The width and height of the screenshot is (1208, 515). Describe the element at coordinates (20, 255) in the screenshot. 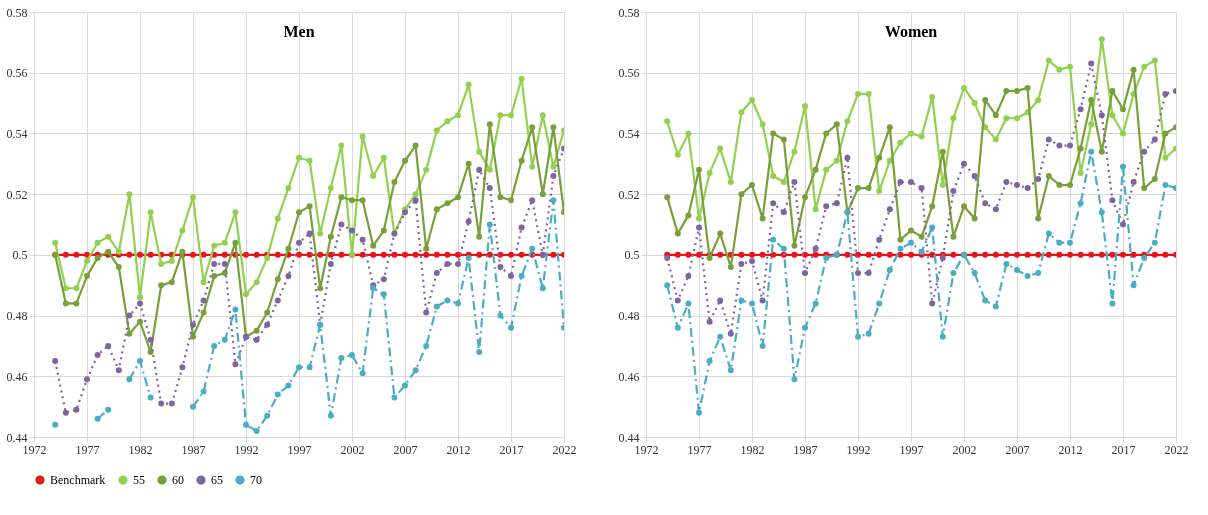

I see `y-tick-label: 0.5` at that location.